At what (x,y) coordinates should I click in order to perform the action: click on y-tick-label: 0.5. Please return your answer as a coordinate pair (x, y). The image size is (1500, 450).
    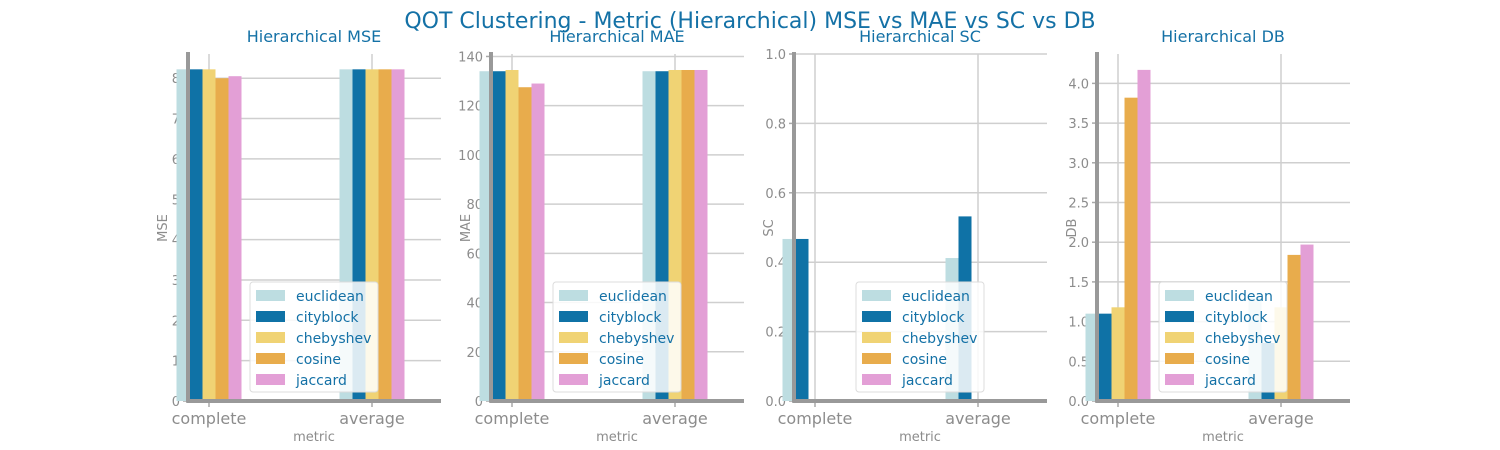
    Looking at the image, I should click on (1078, 362).